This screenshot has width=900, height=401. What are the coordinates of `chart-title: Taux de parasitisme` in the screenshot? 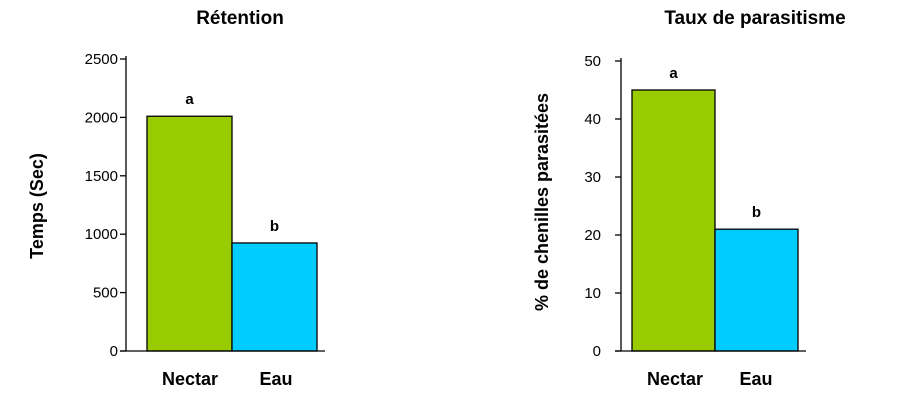 It's located at (754, 18).